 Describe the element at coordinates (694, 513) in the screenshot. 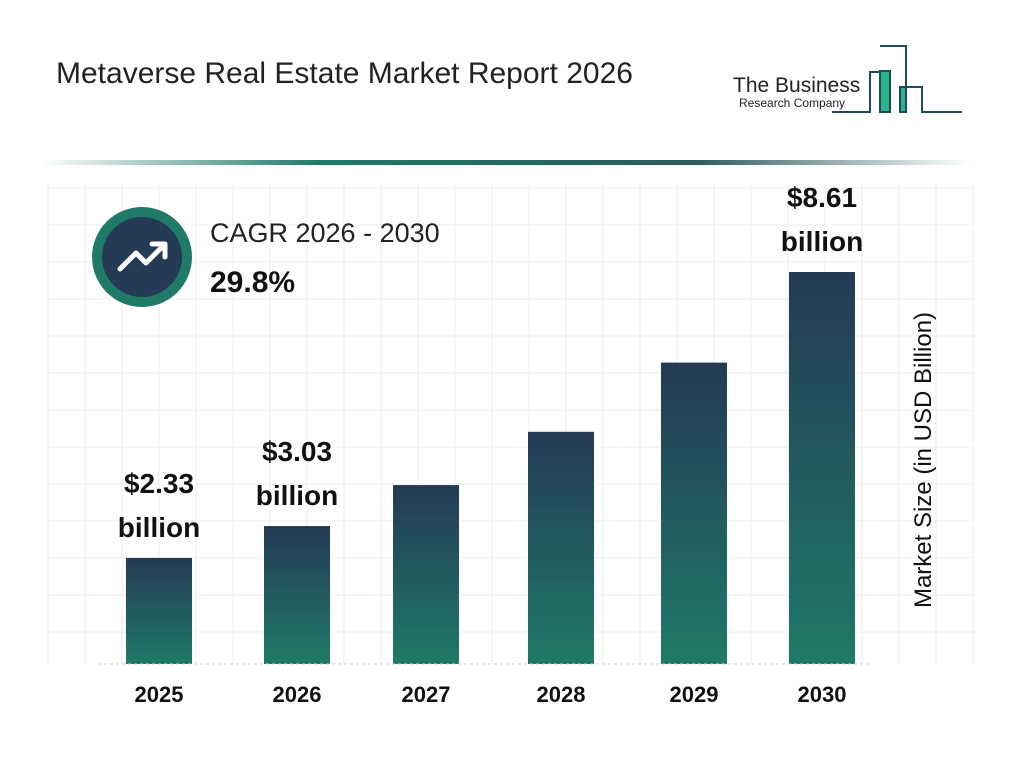

I see `bar-2029` at that location.